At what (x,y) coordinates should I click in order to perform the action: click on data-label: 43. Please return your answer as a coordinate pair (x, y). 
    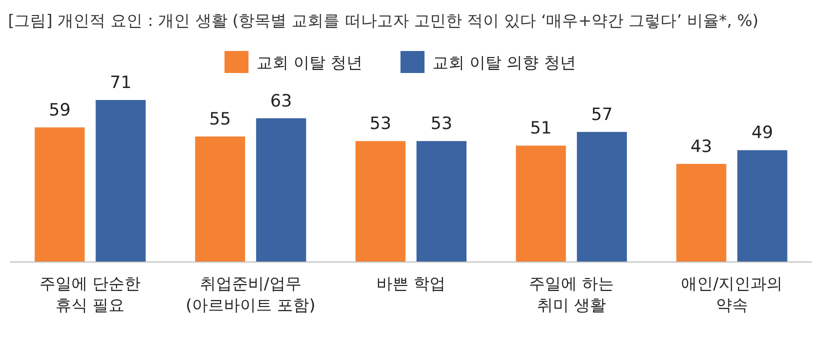
    Looking at the image, I should click on (701, 146).